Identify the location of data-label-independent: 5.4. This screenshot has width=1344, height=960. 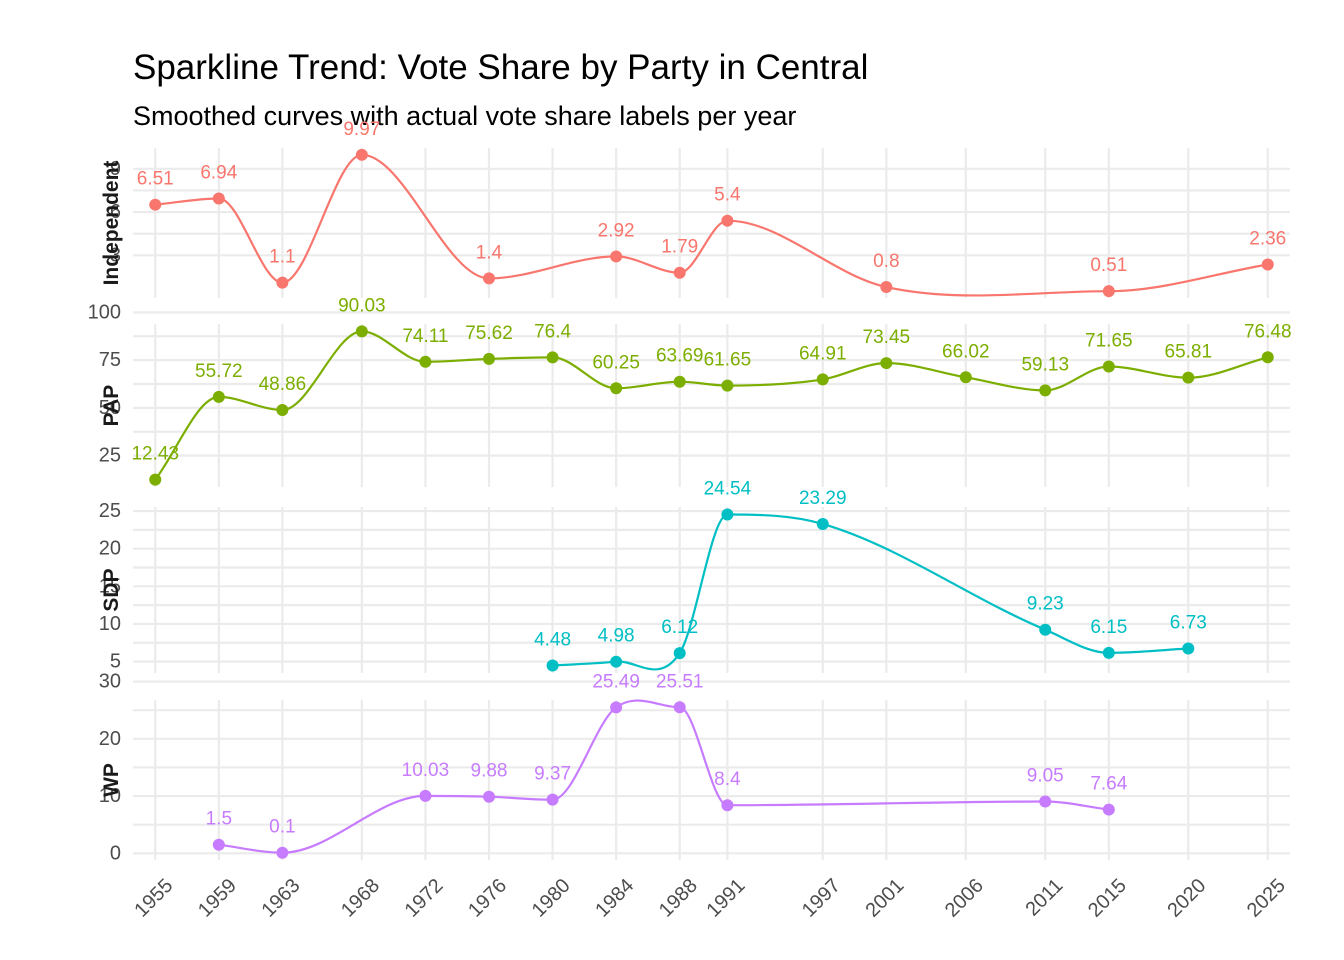
(727, 195).